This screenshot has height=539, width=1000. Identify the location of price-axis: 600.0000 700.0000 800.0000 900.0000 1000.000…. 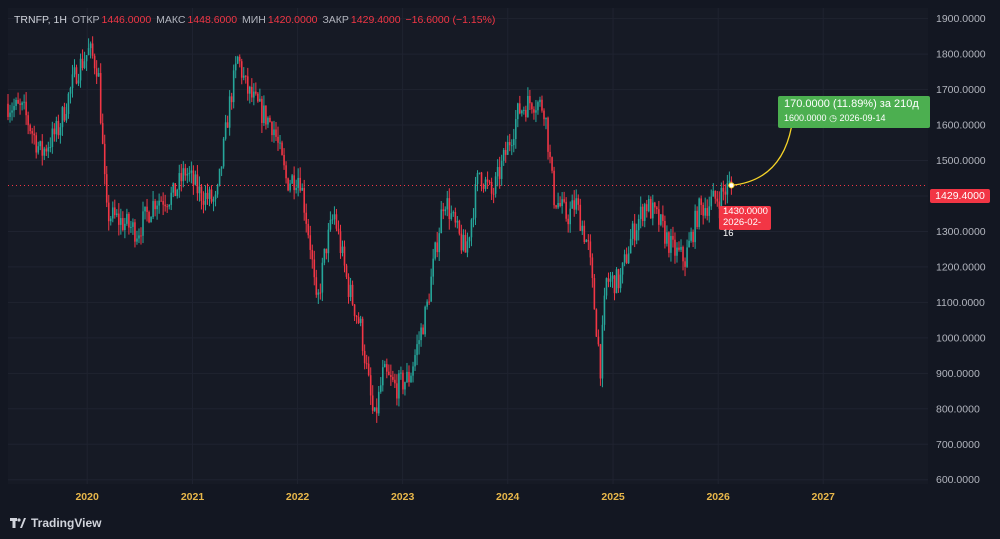
(961, 249).